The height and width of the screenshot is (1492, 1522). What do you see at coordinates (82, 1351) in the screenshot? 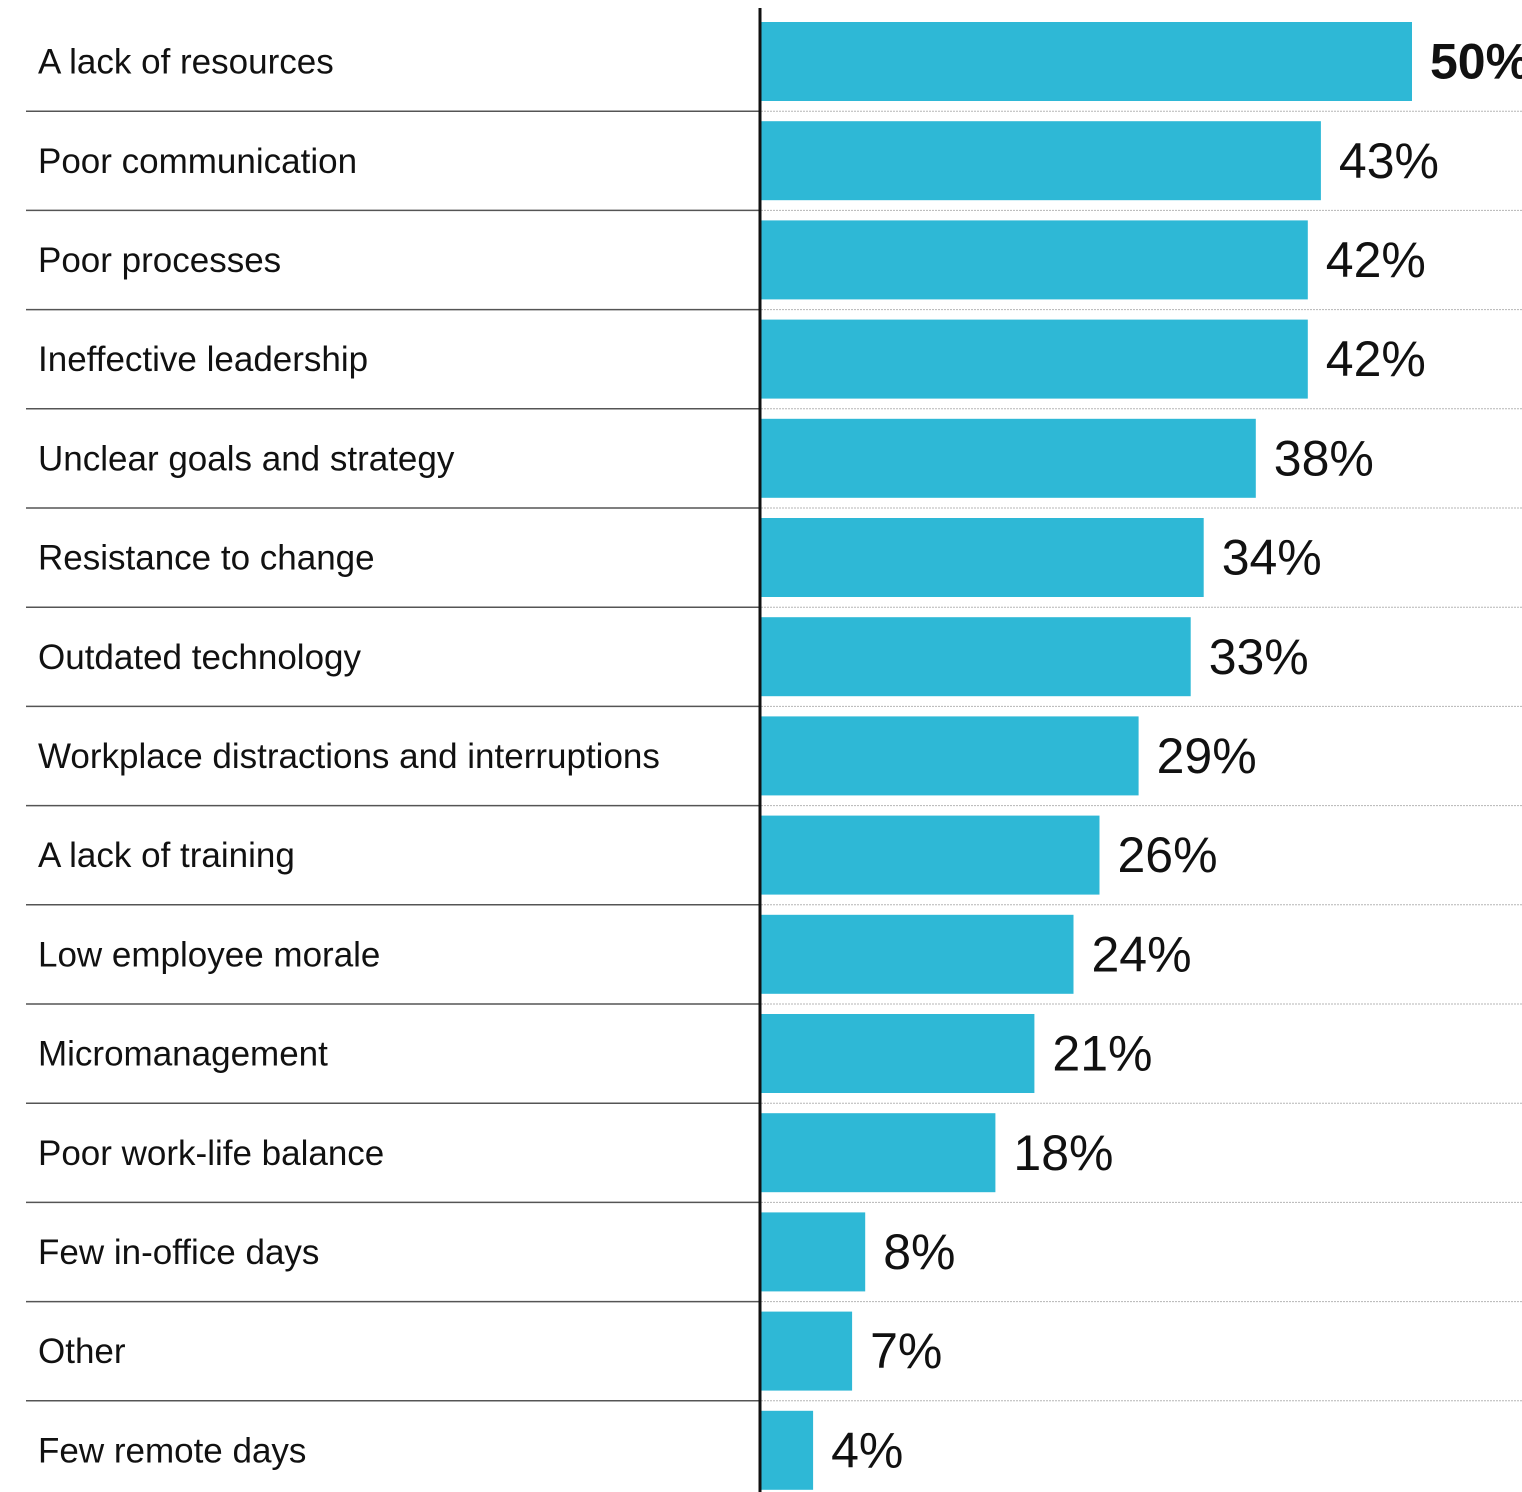
I see `category-label: Other` at bounding box center [82, 1351].